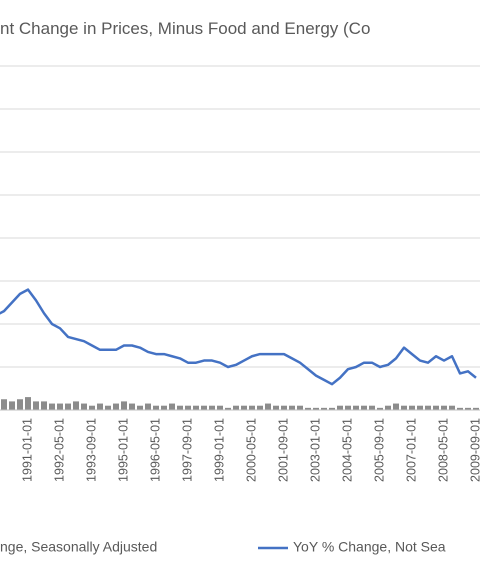 The image size is (480, 574). Describe the element at coordinates (411, 450) in the screenshot. I see `x-tick-label: 2007-01-01` at that location.